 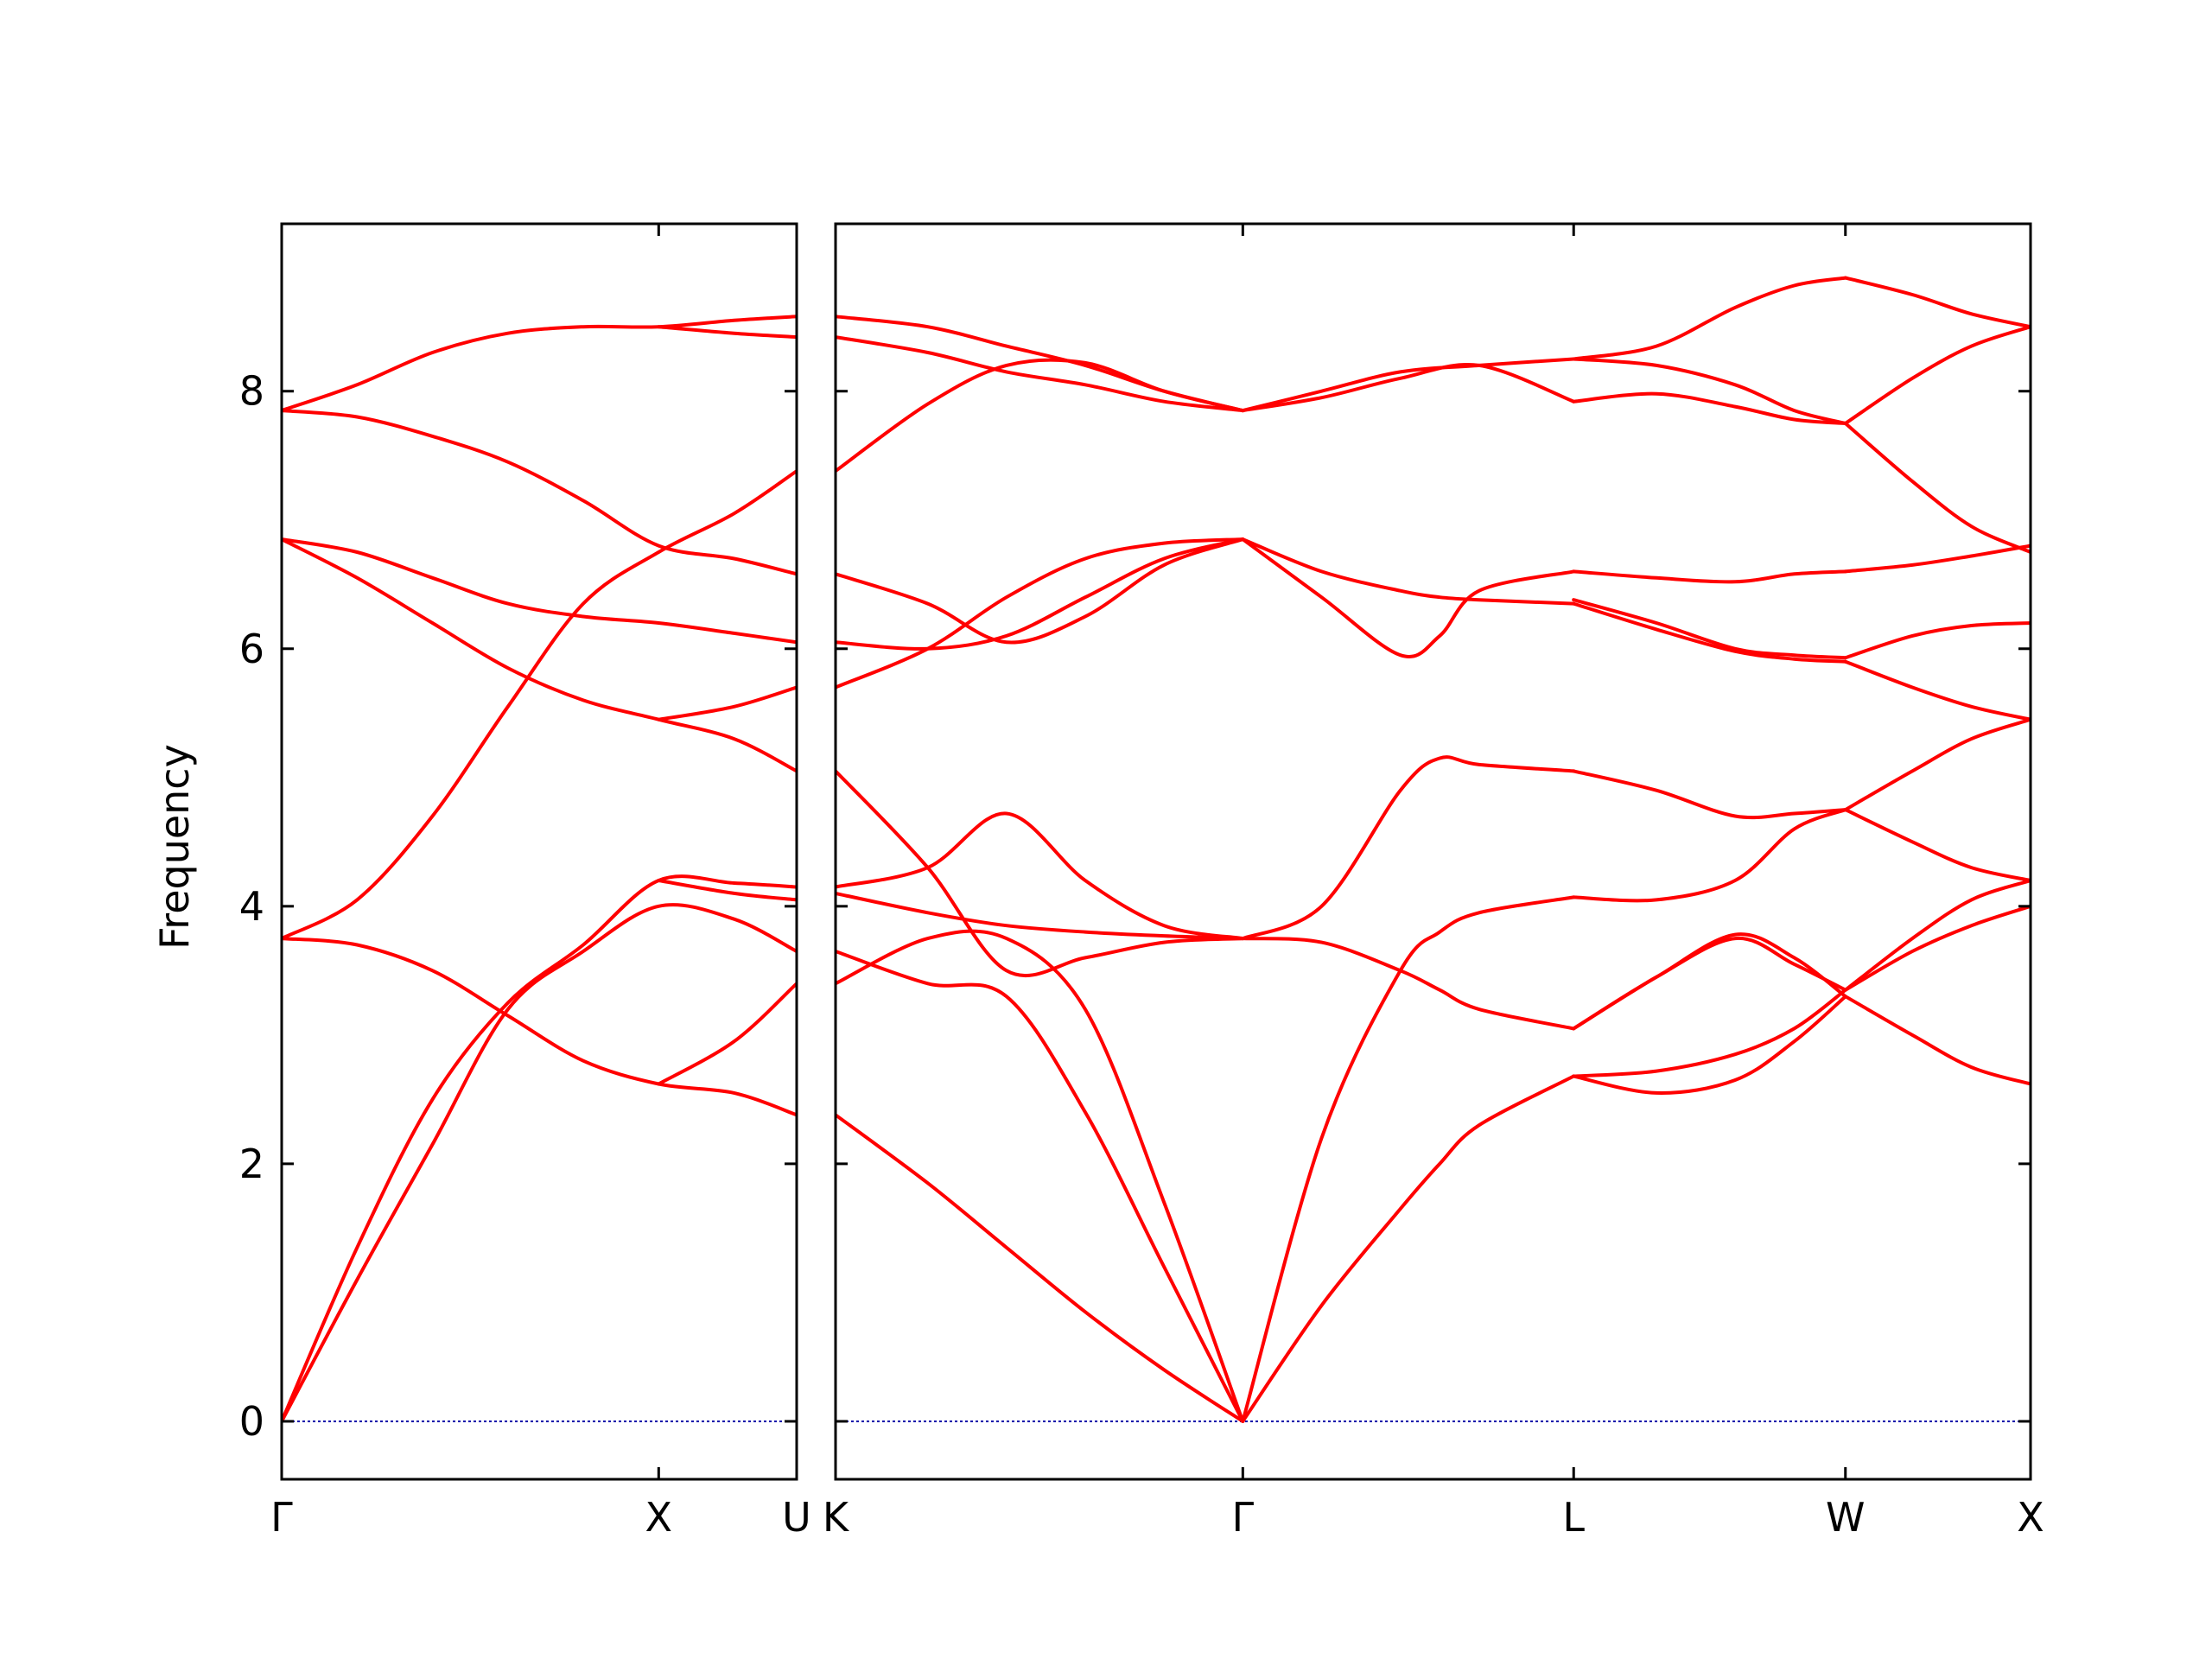 I want to click on x-tick-label: L, so click(x=1573, y=1517).